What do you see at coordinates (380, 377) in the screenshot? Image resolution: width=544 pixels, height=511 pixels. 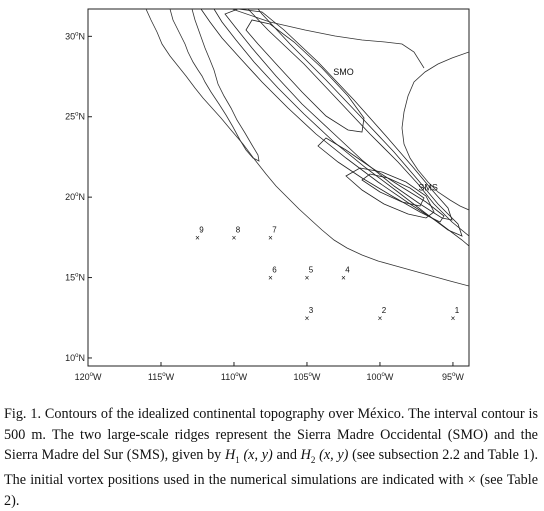 I see `x-tick-label: 100oW` at bounding box center [380, 377].